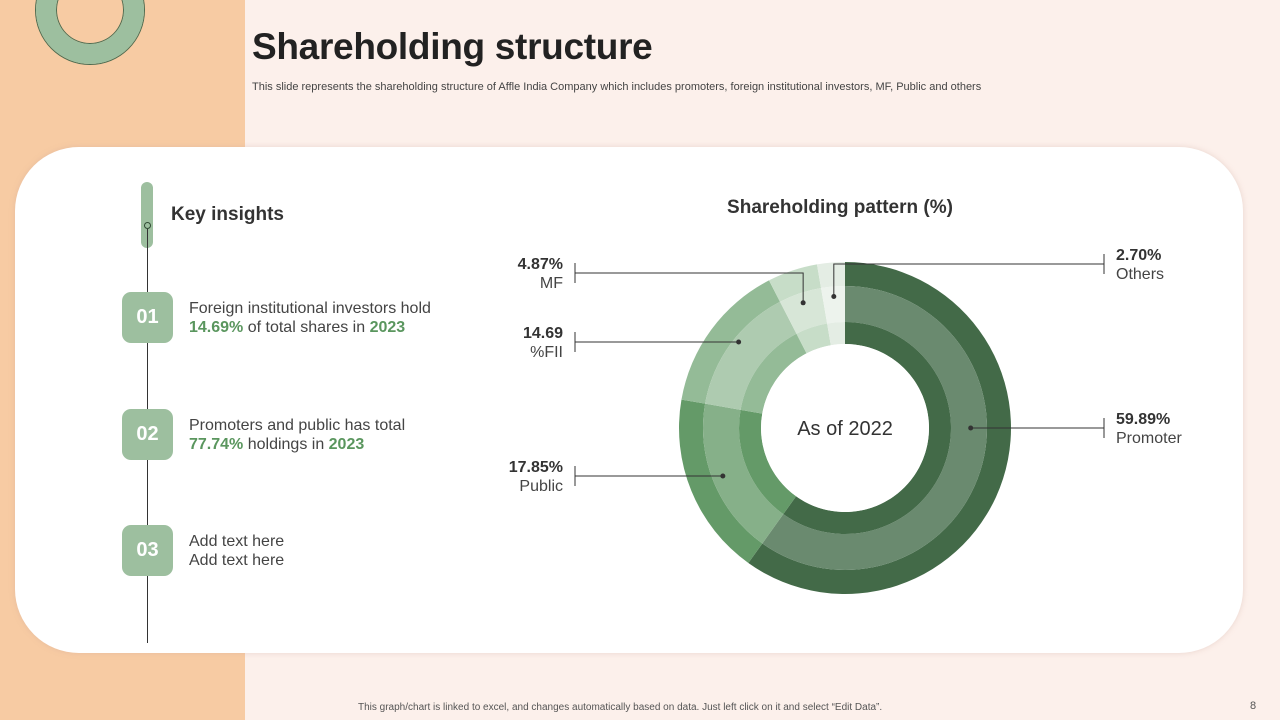 The height and width of the screenshot is (720, 1280). I want to click on leader-line-mf, so click(689, 287).